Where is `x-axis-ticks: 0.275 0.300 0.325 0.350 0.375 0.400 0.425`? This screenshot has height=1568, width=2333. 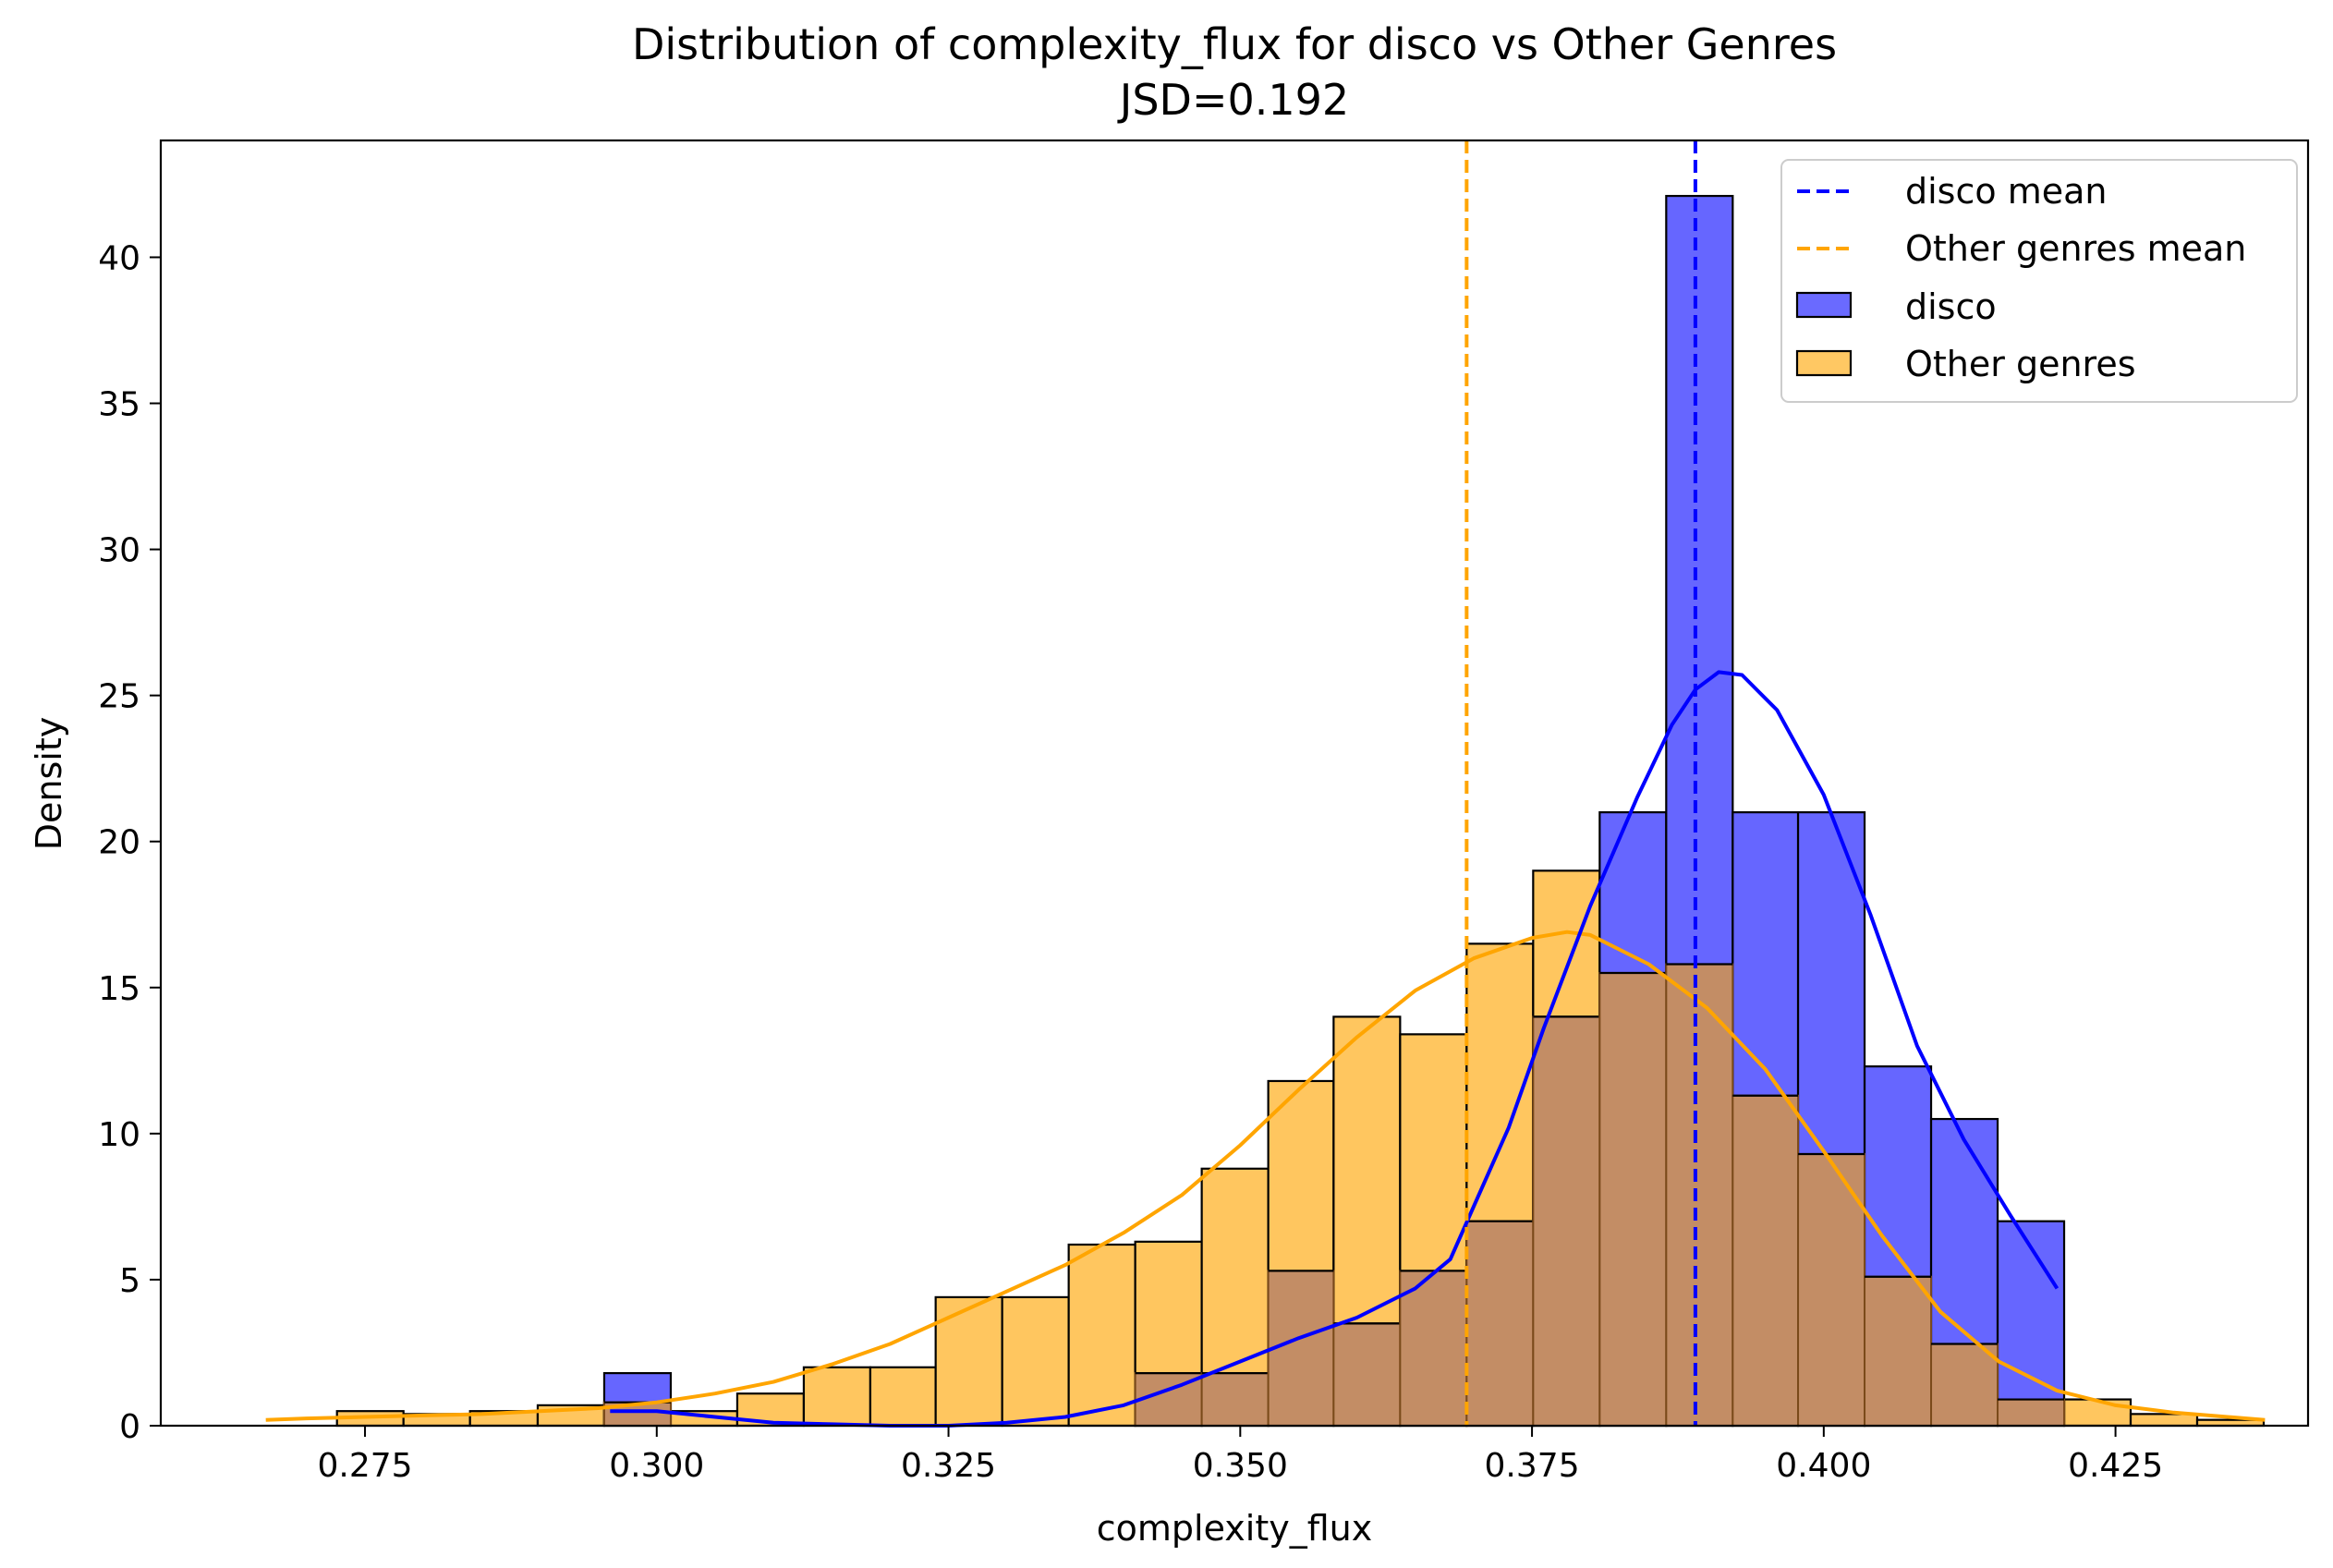
x-axis-ticks: 0.275 0.300 0.325 0.350 0.375 0.400 0.425 is located at coordinates (1240, 1455).